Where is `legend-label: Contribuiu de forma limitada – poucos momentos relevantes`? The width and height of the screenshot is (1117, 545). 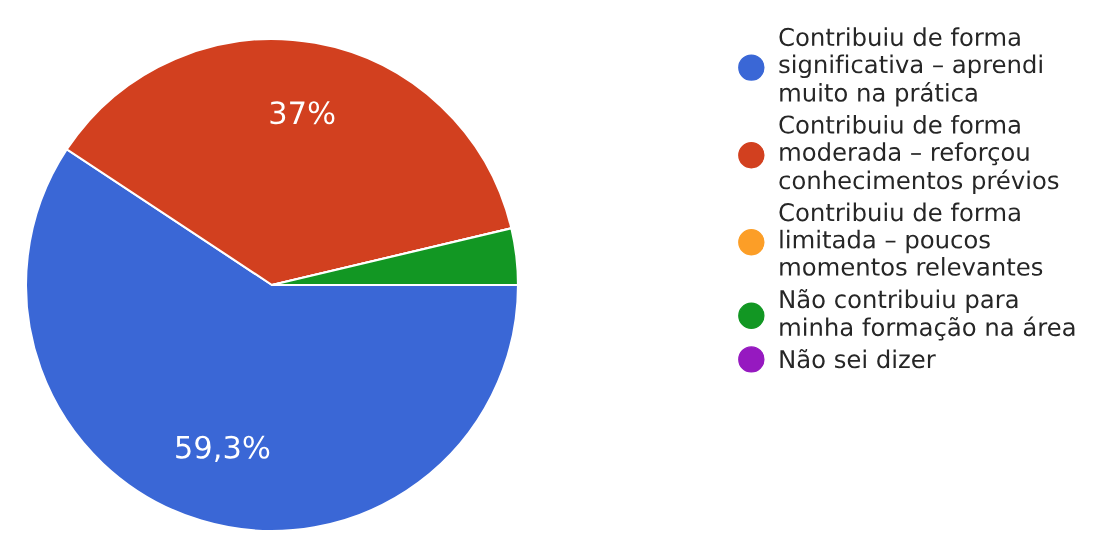 legend-label: Contribuiu de forma limitada – poucos momentos relevantes is located at coordinates (911, 239).